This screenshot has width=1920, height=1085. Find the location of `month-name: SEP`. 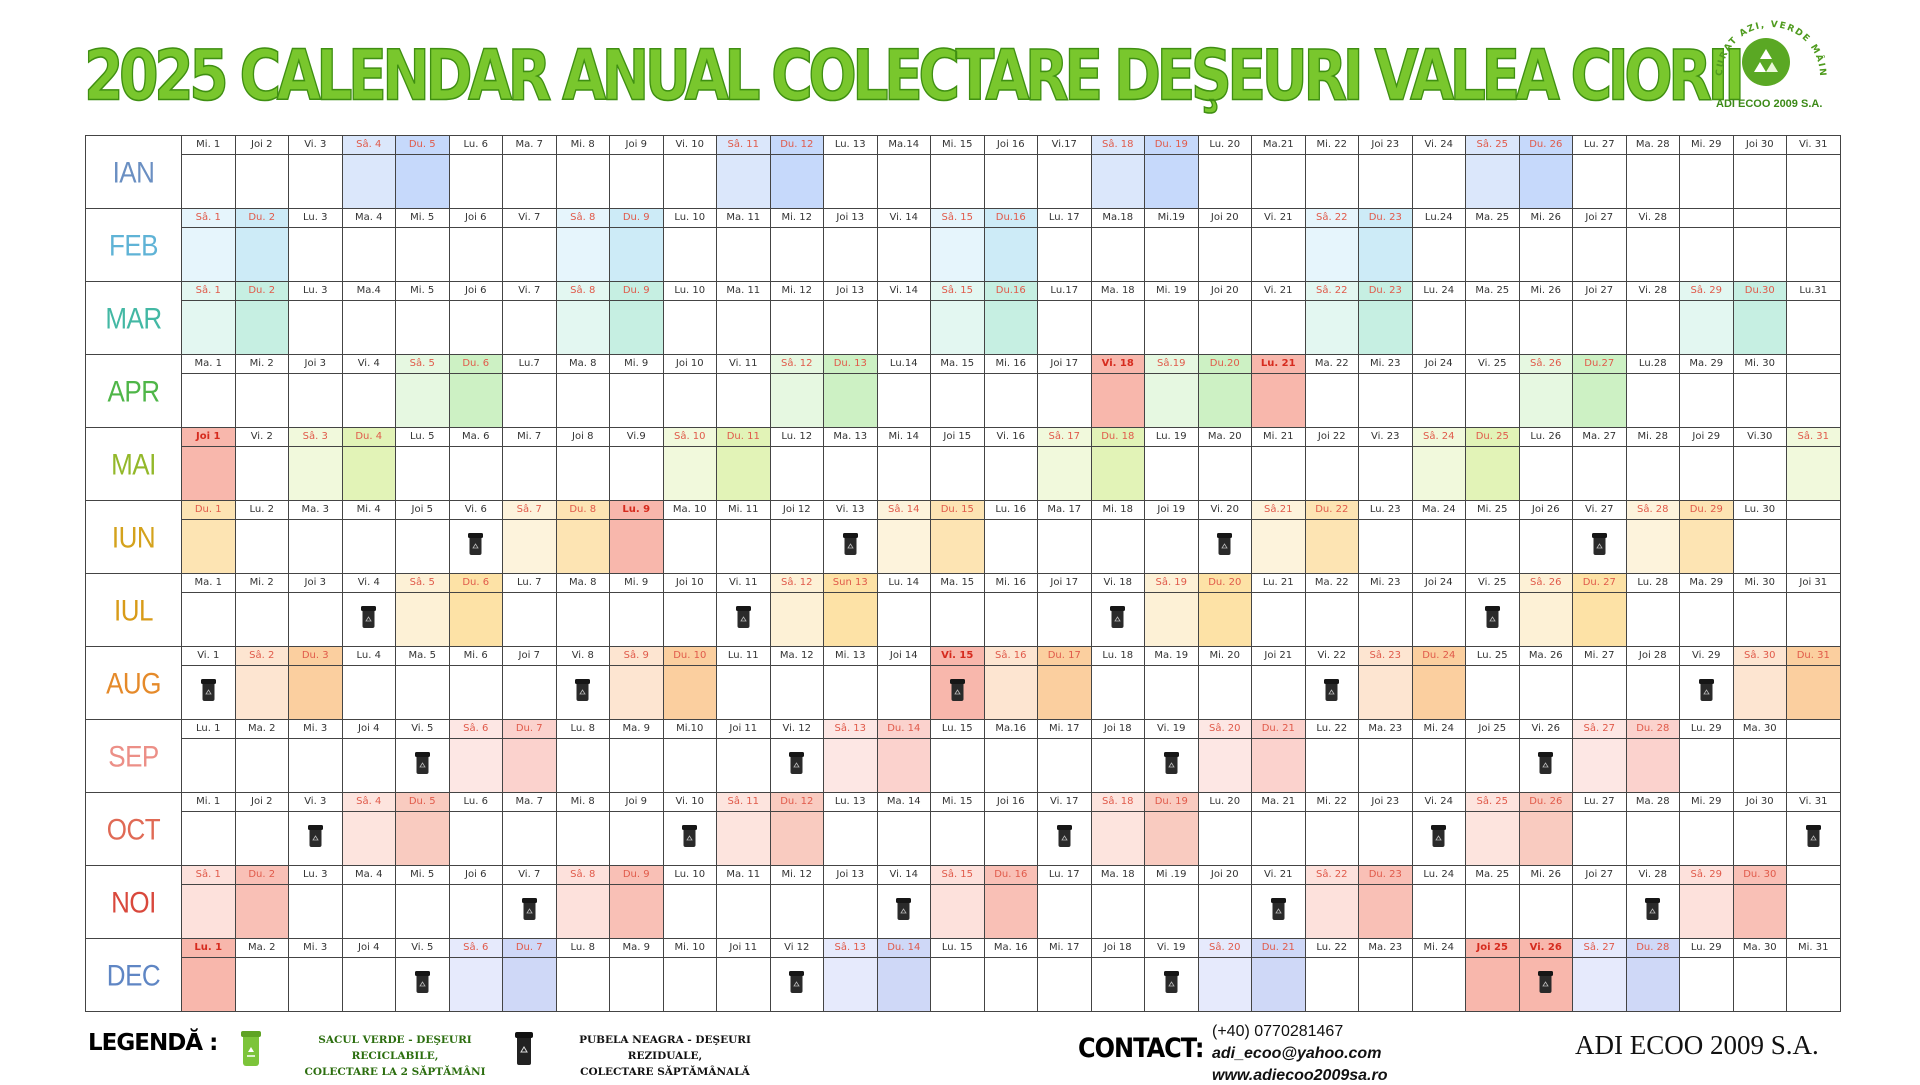

month-name: SEP is located at coordinates (133, 755).